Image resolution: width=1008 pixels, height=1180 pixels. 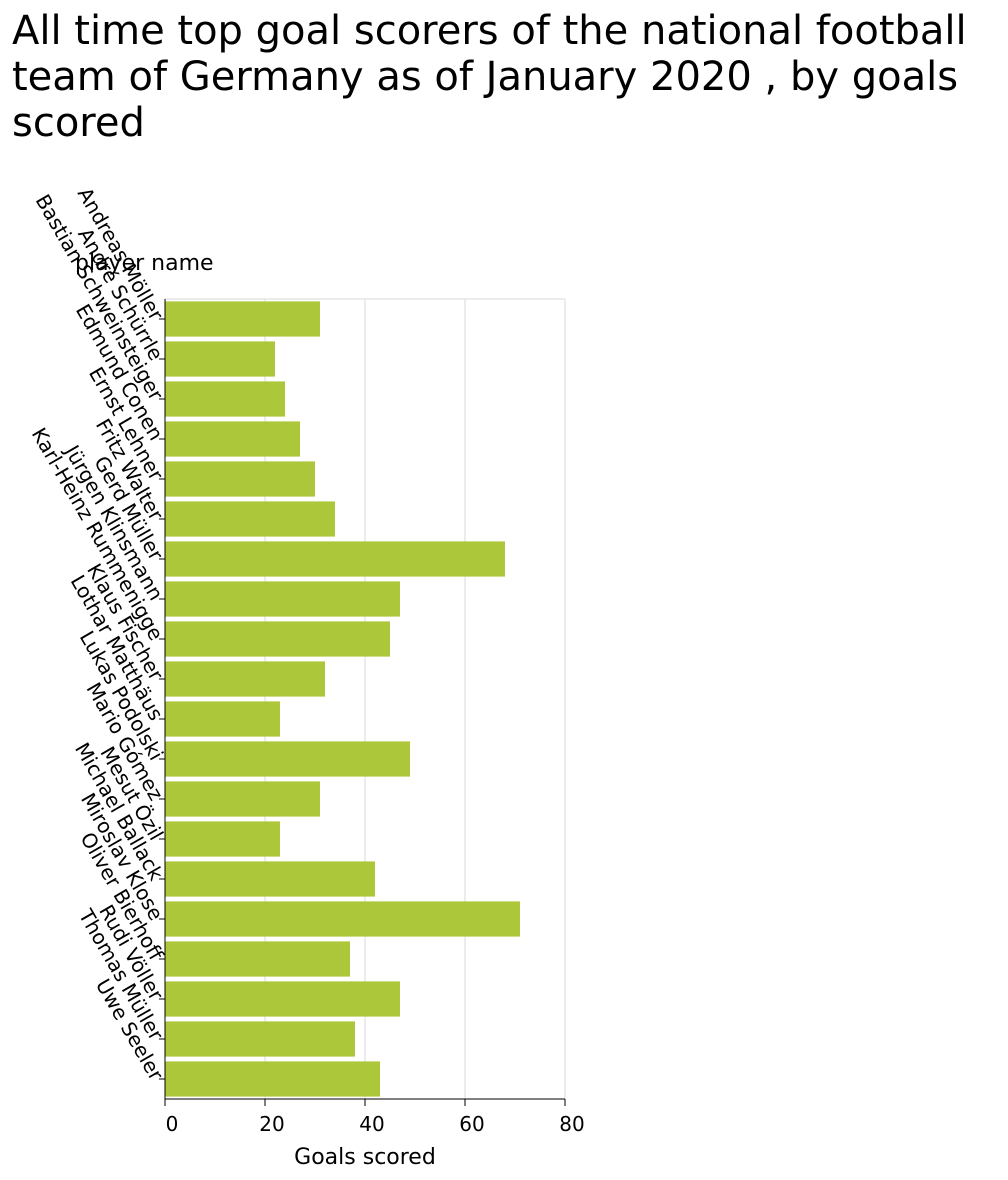 What do you see at coordinates (172, 1124) in the screenshot?
I see `x-tick-label: 0` at bounding box center [172, 1124].